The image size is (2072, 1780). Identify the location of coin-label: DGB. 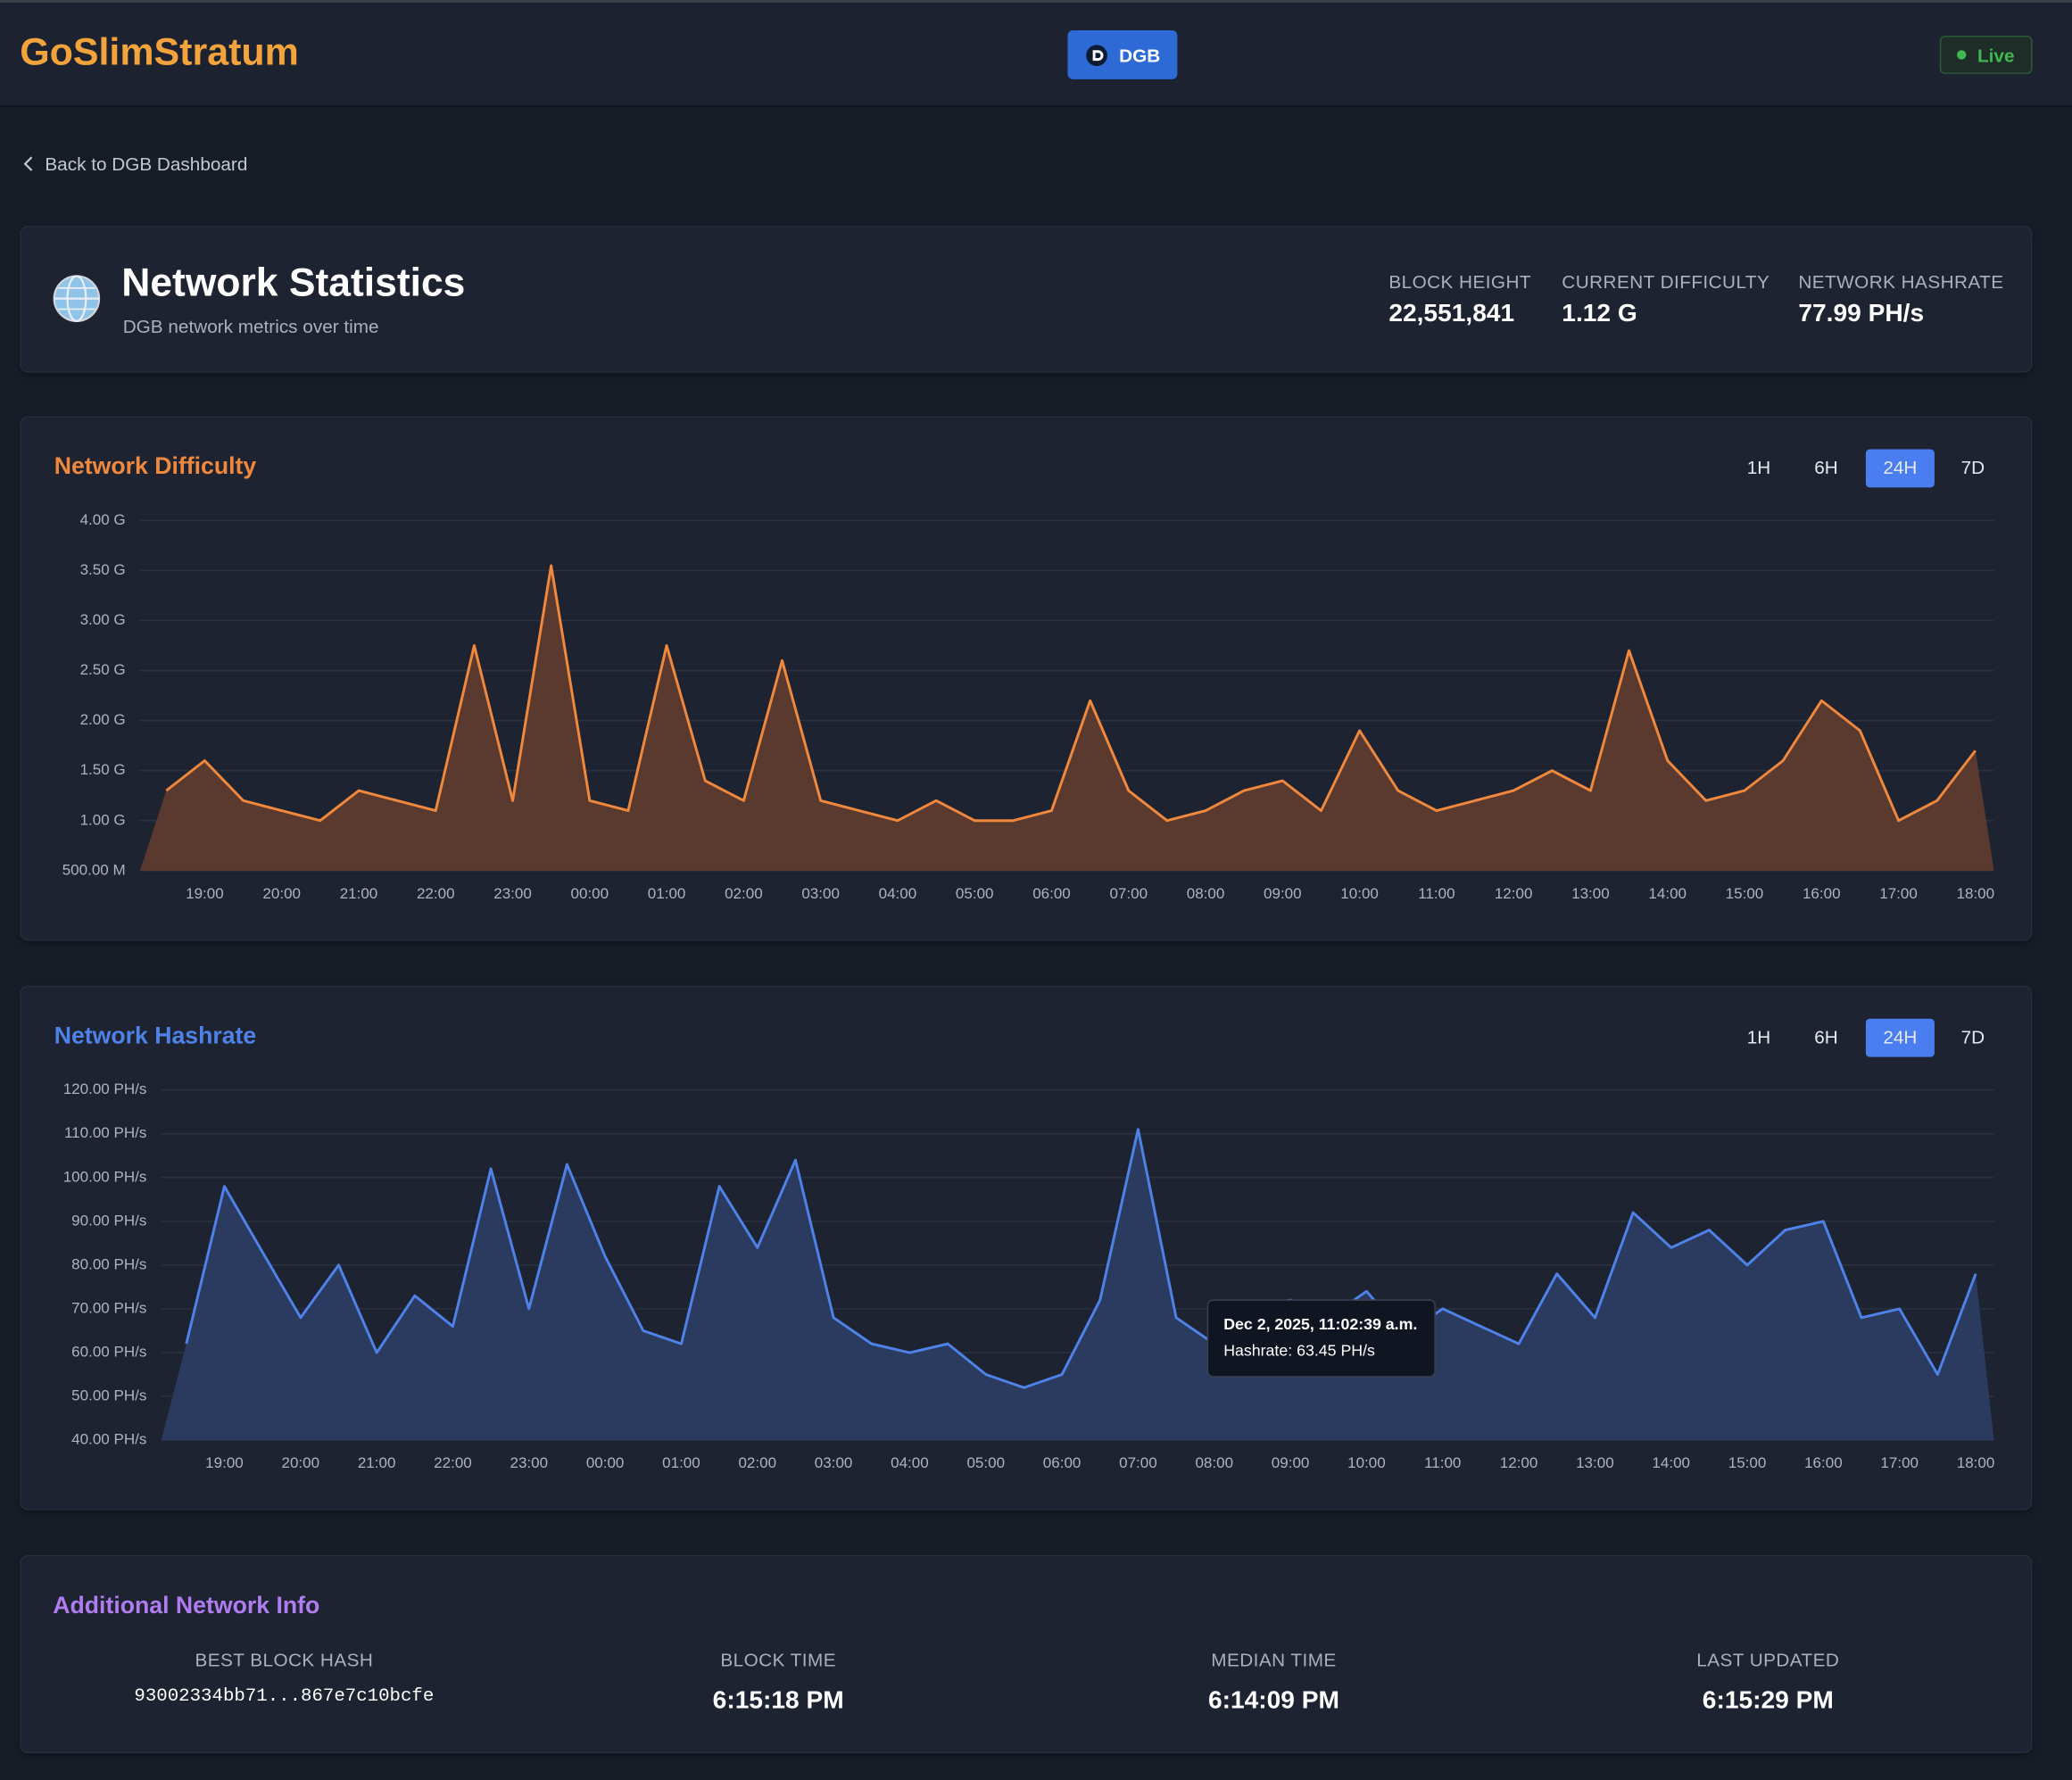
(1139, 55).